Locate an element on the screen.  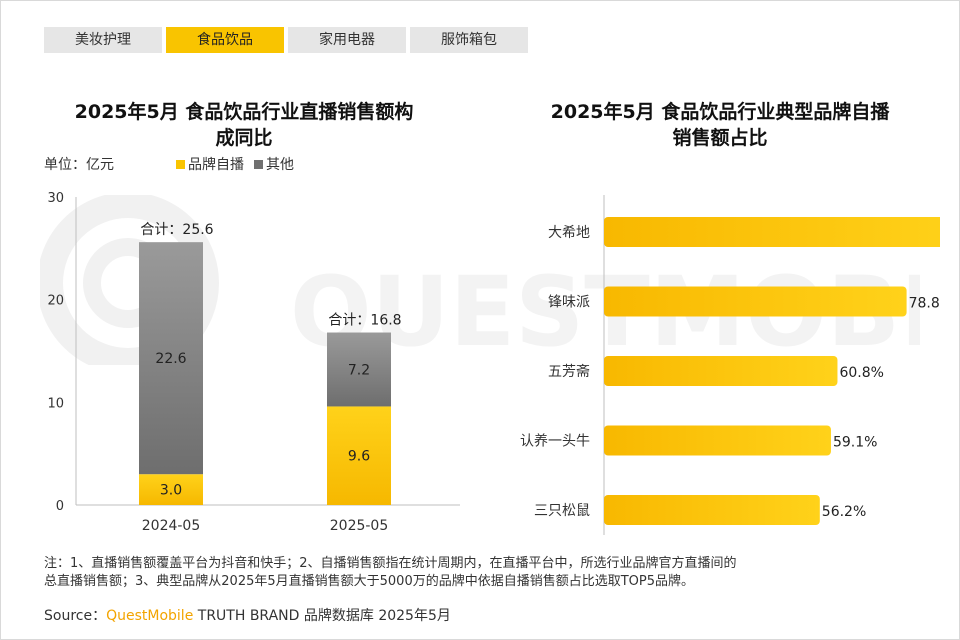
category-label: 五芳斋 is located at coordinates (569, 371).